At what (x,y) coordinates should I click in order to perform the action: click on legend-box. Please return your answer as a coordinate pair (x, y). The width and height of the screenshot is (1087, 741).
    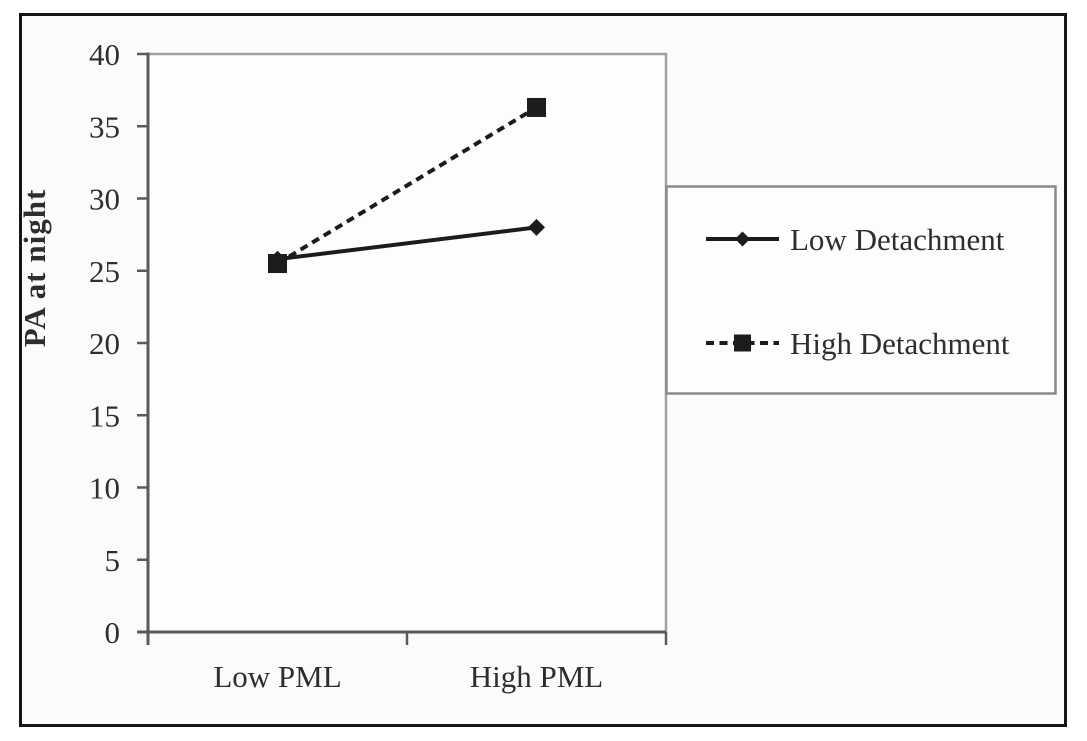
    Looking at the image, I should click on (861, 290).